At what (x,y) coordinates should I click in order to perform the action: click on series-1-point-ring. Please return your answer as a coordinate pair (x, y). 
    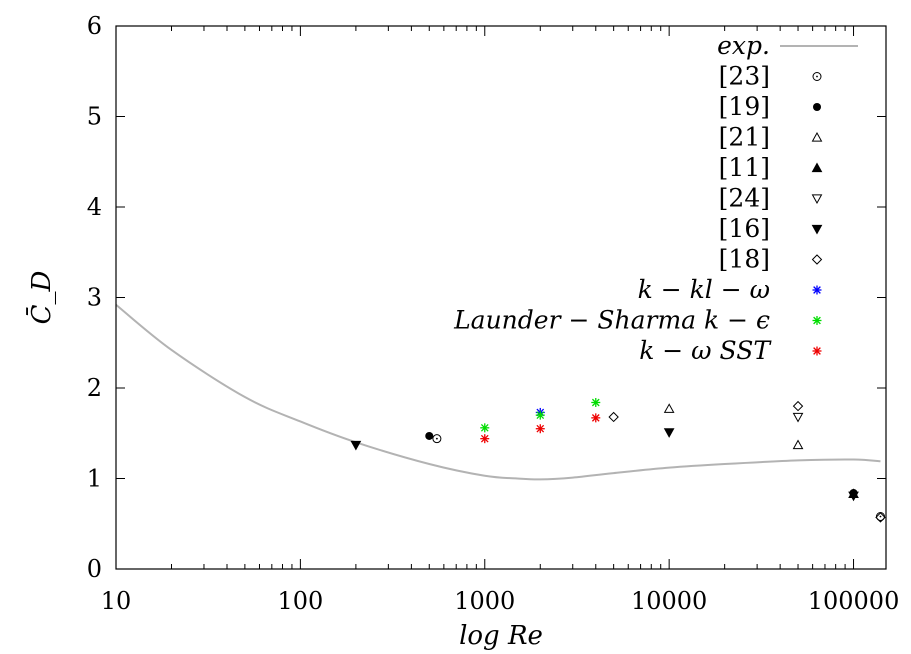
    Looking at the image, I should click on (437, 439).